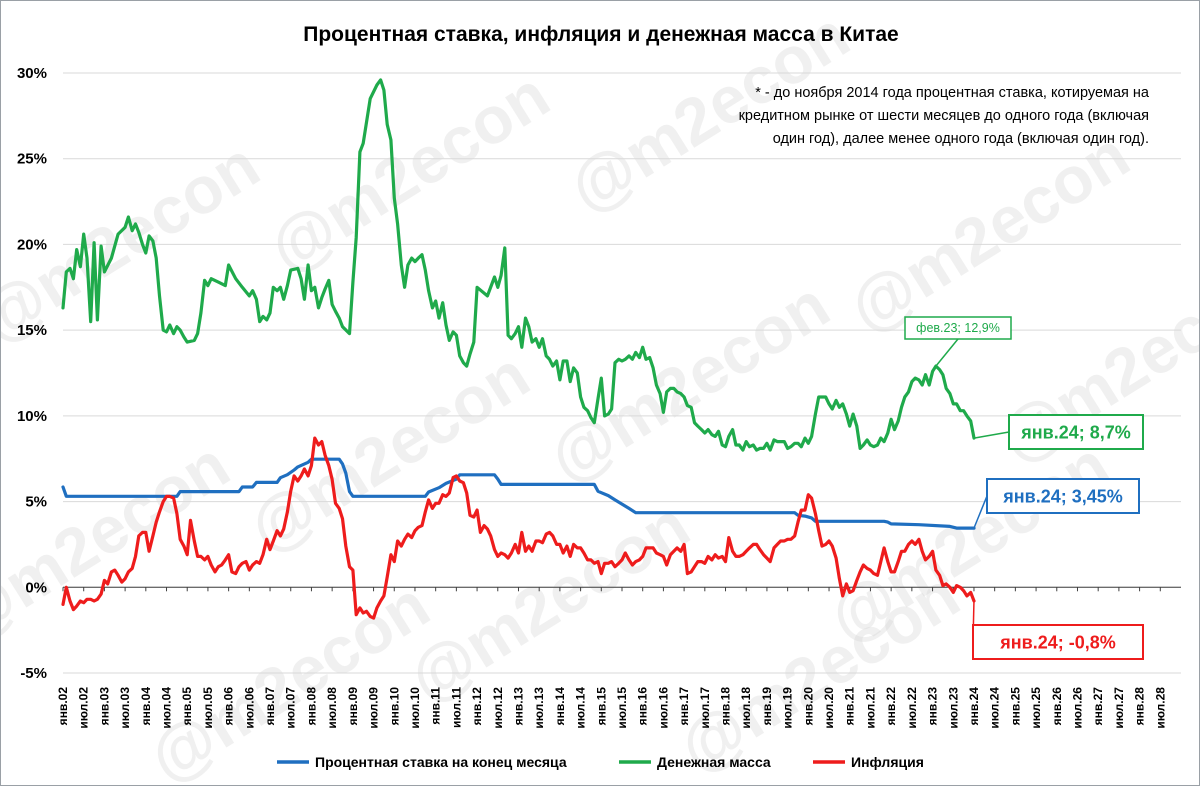 This screenshot has height=786, width=1200. Describe the element at coordinates (32, 330) in the screenshot. I see `y-tick-label: 15%` at that location.